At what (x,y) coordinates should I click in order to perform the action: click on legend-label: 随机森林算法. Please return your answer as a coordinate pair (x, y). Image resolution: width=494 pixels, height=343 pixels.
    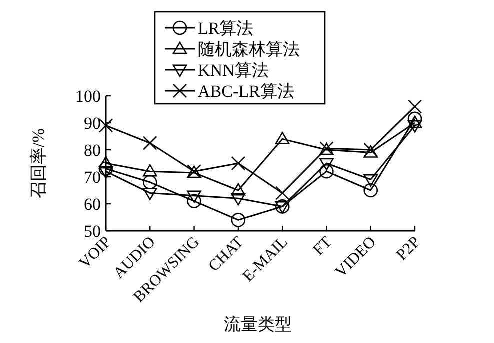
    Looking at the image, I should click on (249, 49).